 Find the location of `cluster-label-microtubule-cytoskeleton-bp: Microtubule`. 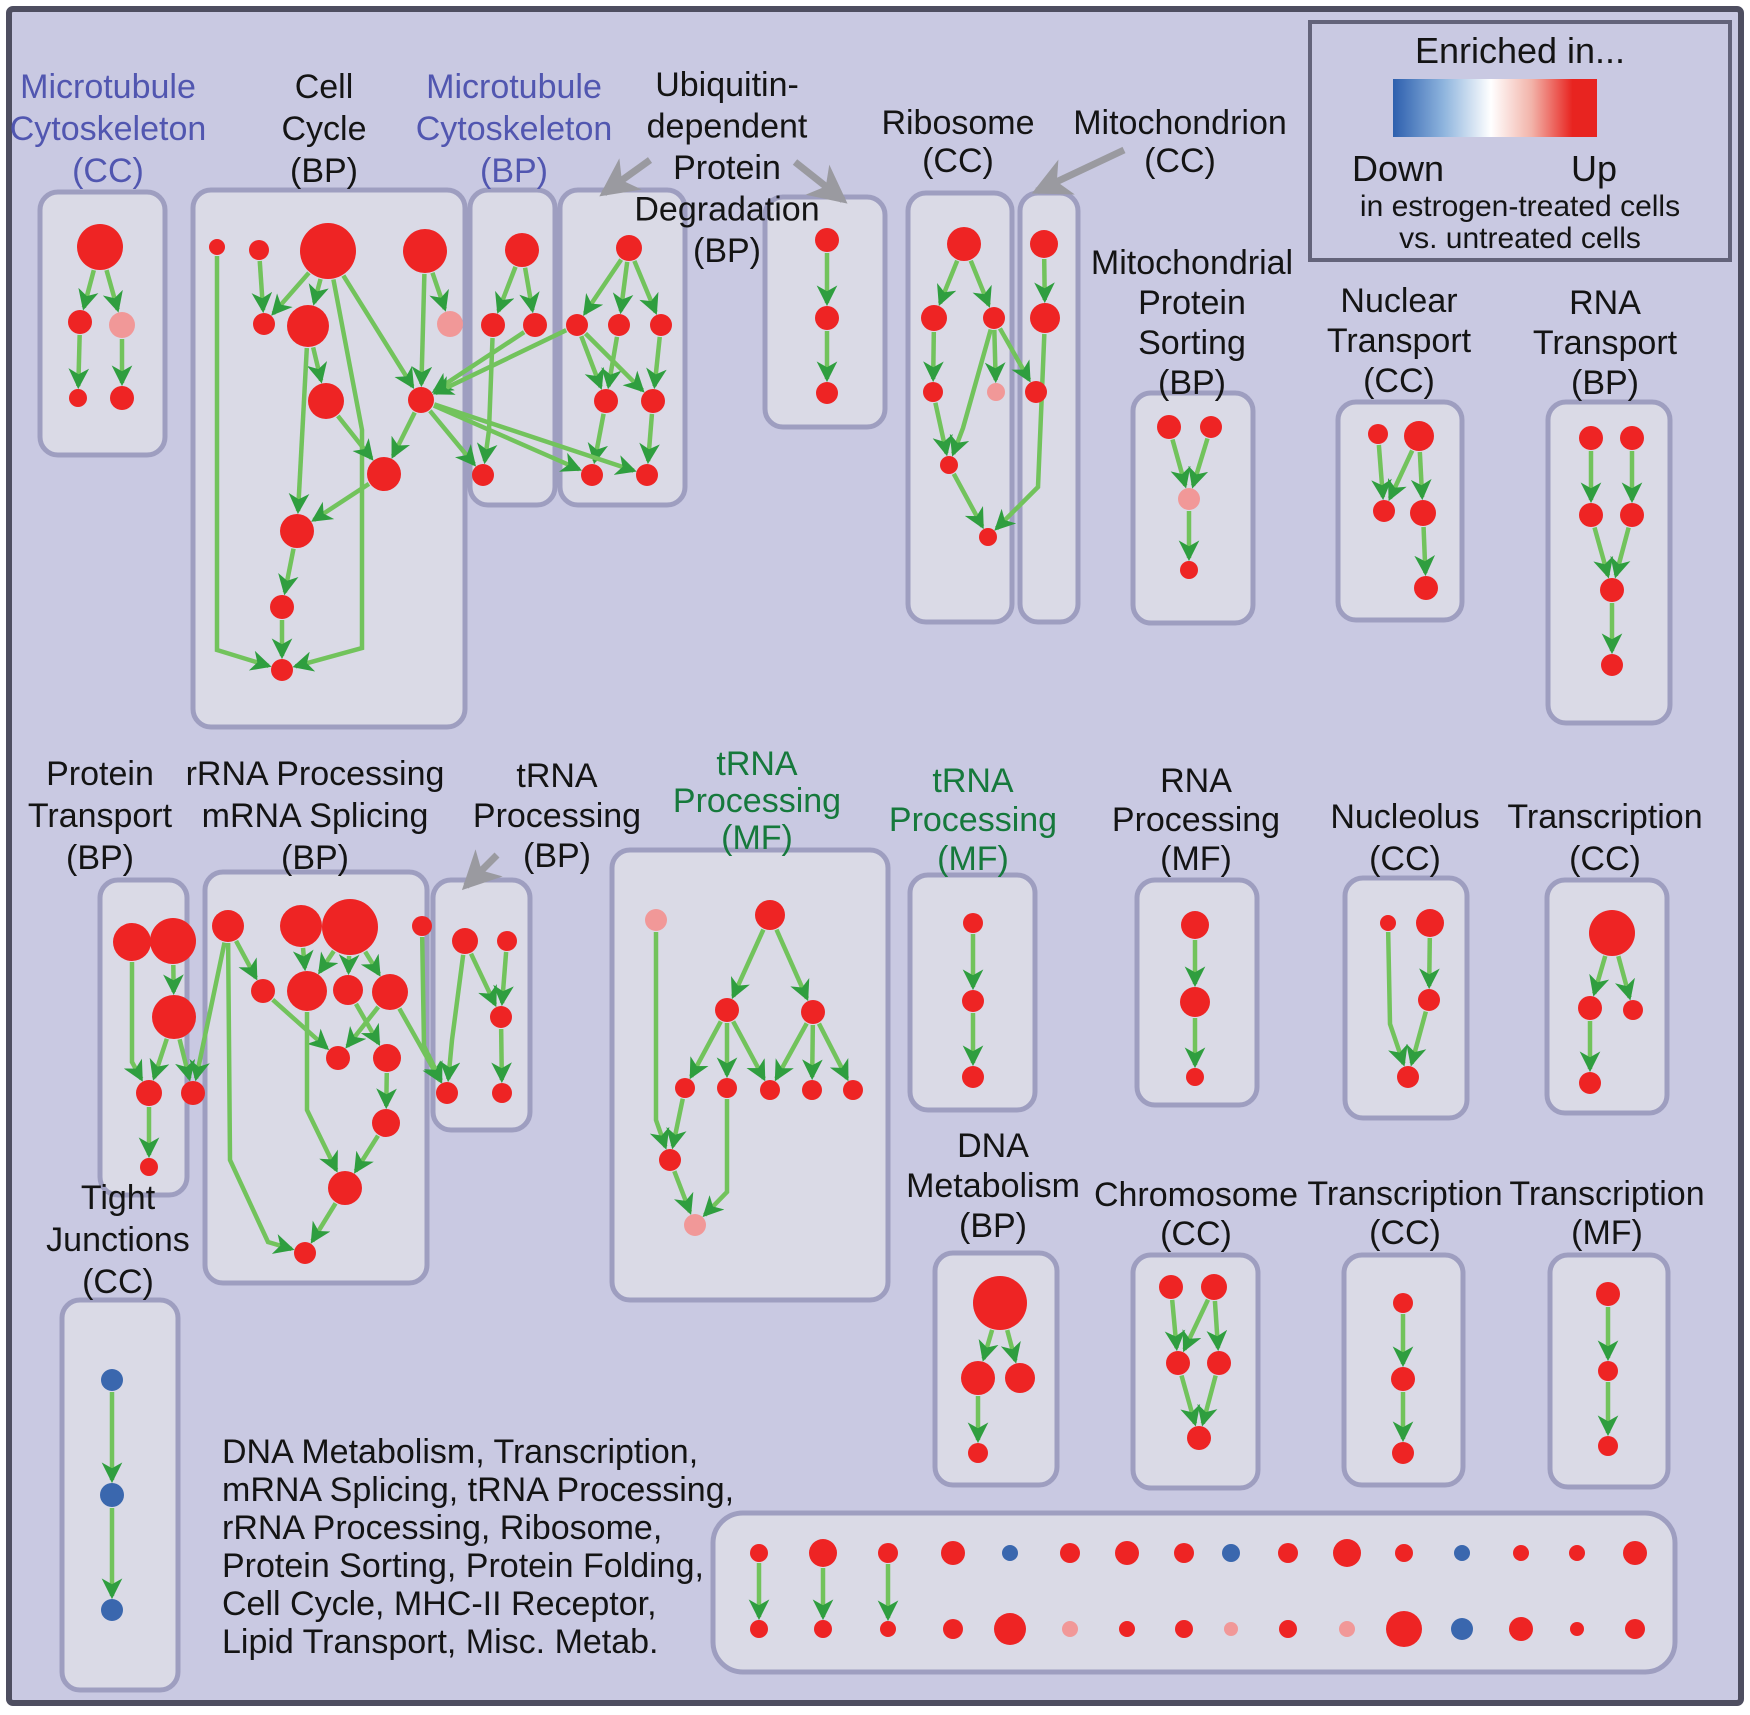

cluster-label-microtubule-cytoskeleton-bp: Microtubule is located at coordinates (514, 87).